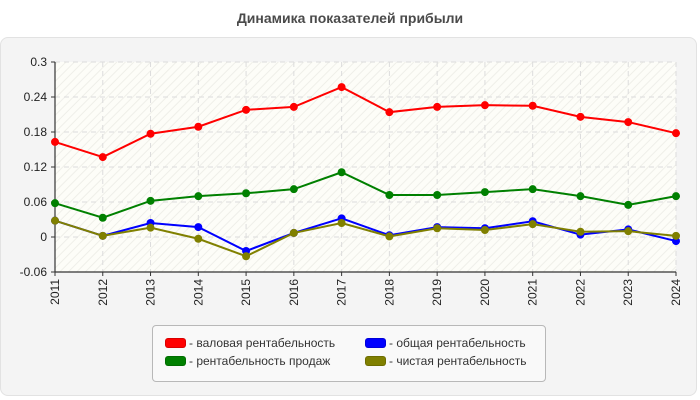 The image size is (700, 400). I want to click on legend-swatch-olive, so click(375, 361).